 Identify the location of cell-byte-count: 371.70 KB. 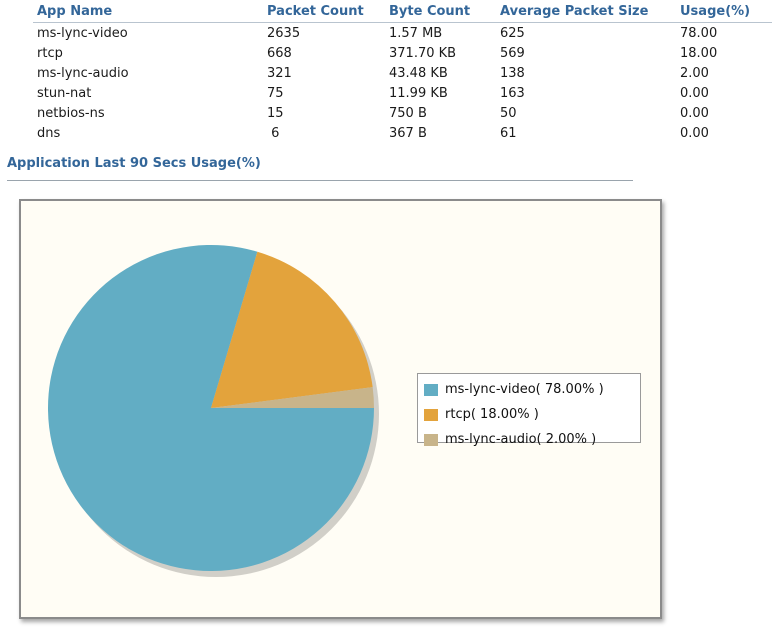
(423, 53).